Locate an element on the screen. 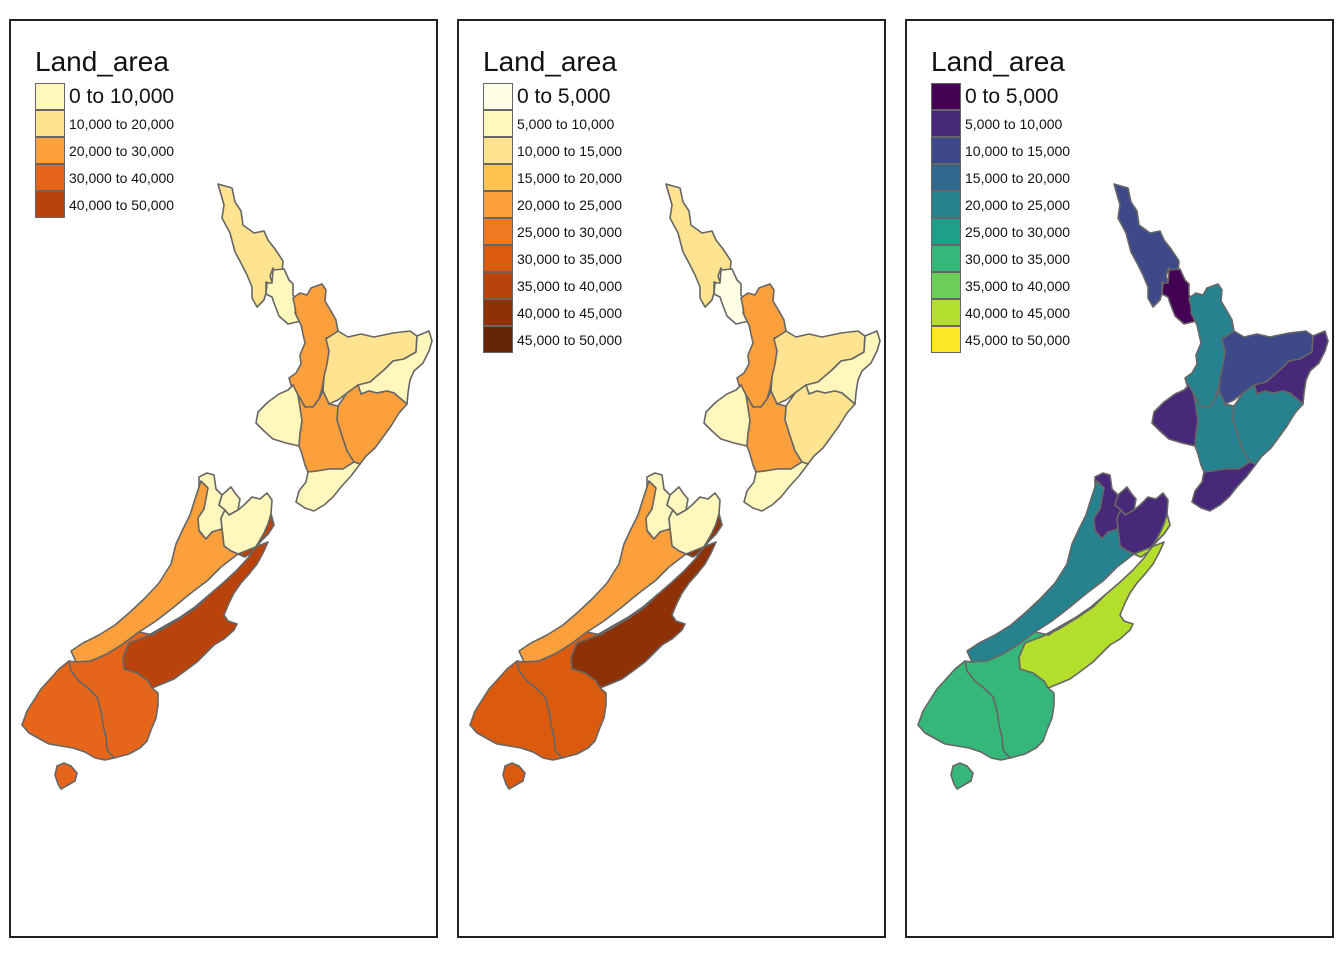 The height and width of the screenshot is (960, 1344). legend-label: 20,000 to 30,000 is located at coordinates (122, 150).